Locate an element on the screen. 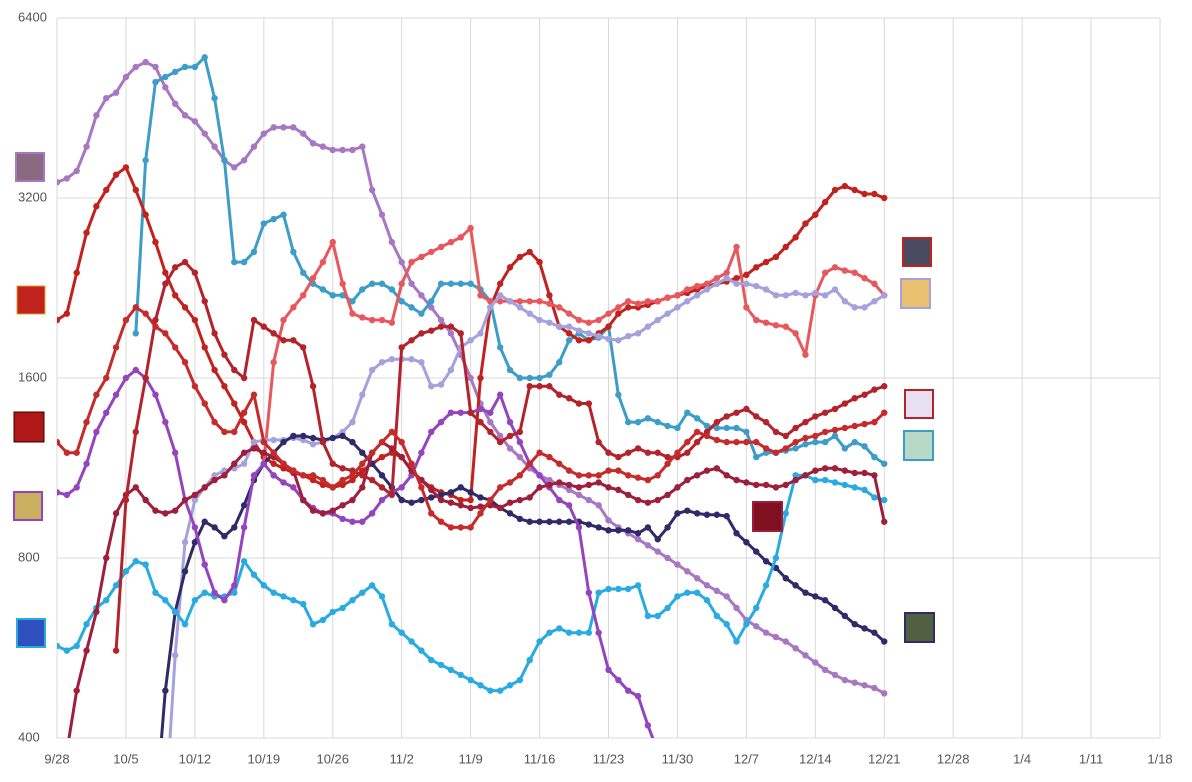  x-tick-label: 12/14 is located at coordinates (815, 758).